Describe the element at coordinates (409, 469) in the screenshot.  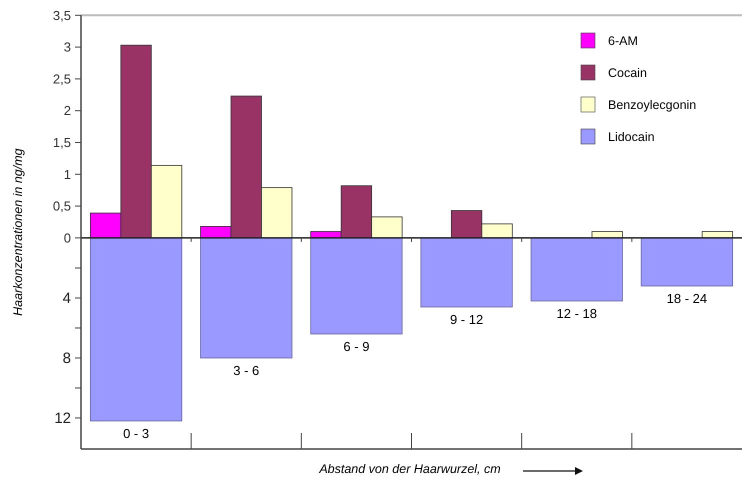
I see `x-axis-title: Abstand von der Haarwurzel, cm` at that location.